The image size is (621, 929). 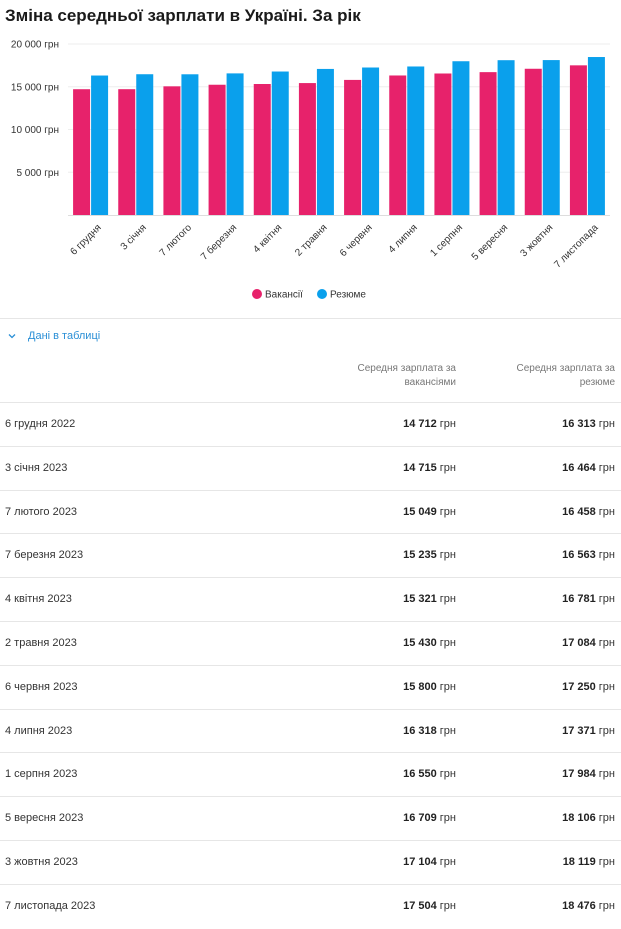 I want to click on x-tick-label: 1 серпня, so click(x=446, y=240).